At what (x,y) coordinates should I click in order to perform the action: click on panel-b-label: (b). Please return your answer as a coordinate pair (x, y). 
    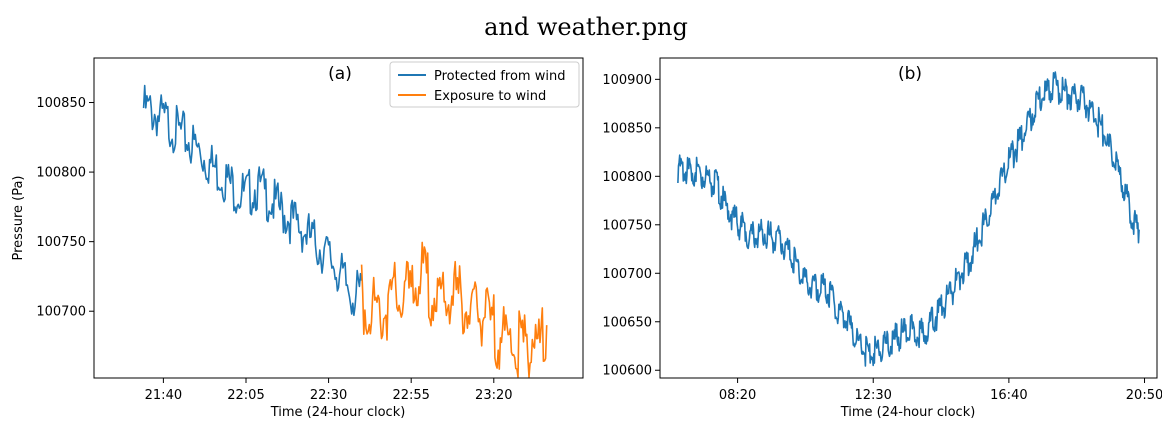
    Looking at the image, I should click on (910, 74).